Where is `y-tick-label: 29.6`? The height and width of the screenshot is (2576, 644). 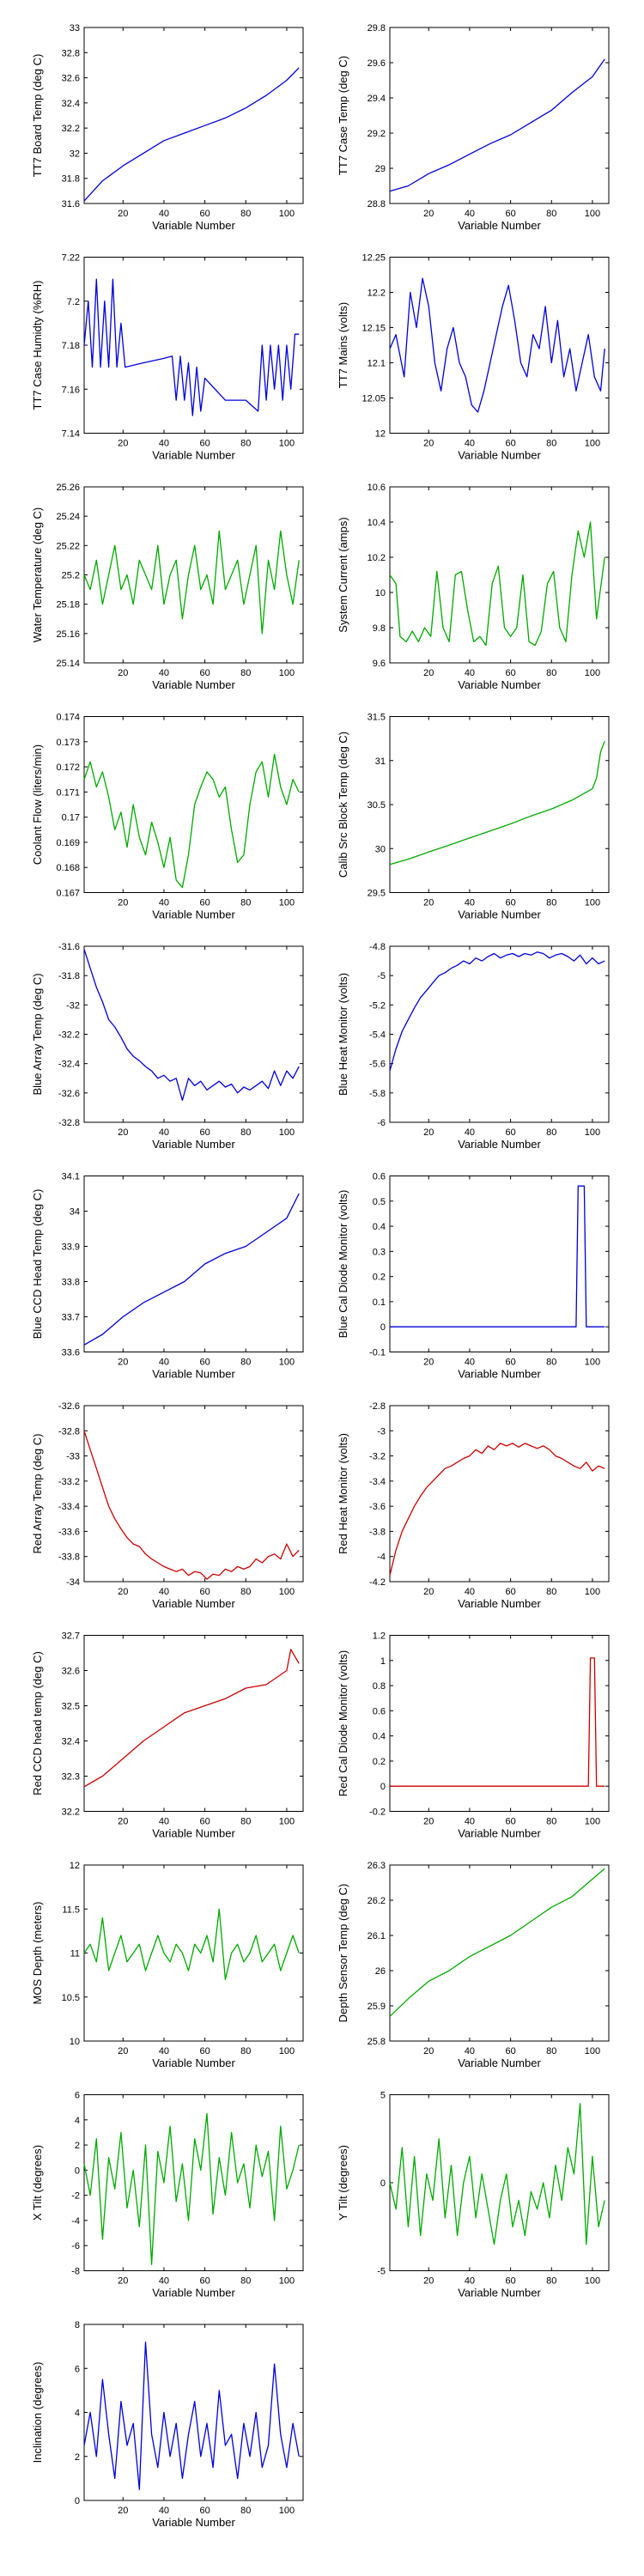
y-tick-label: 29.6 is located at coordinates (377, 64).